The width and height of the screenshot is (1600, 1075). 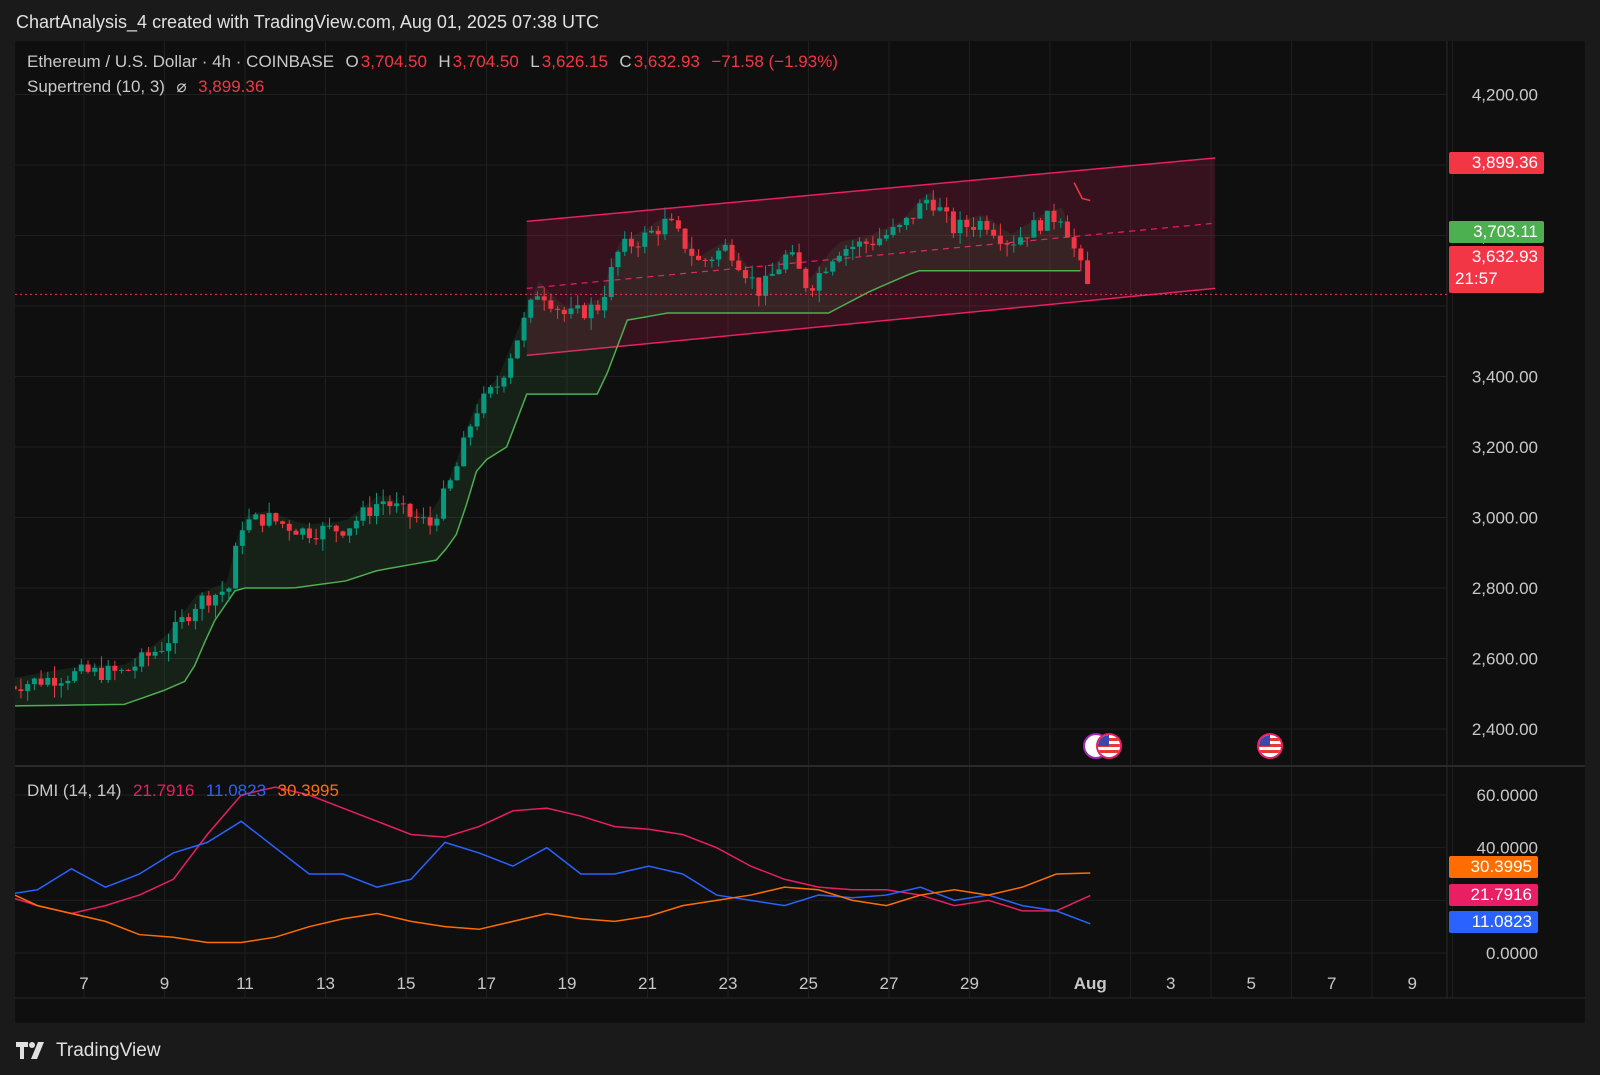 I want to click on bar-countdown: 21:57, so click(x=1496, y=280).